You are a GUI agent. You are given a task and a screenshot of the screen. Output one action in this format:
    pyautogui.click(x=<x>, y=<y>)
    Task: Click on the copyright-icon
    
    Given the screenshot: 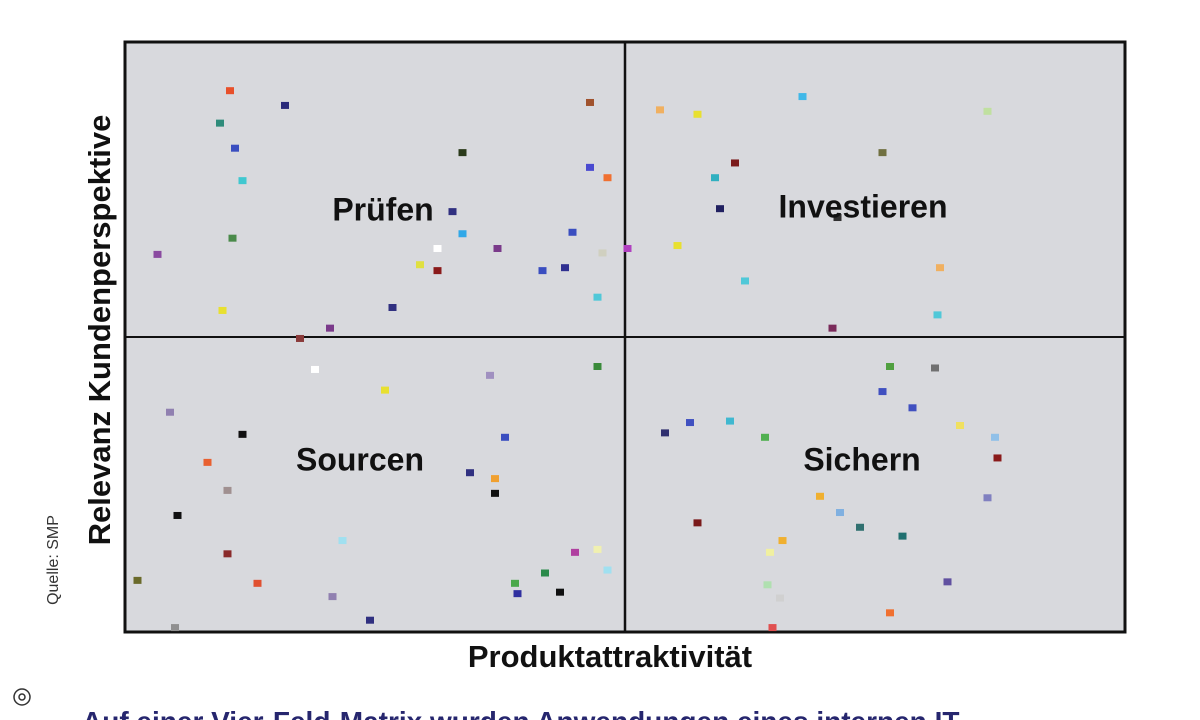 What is the action you would take?
    pyautogui.click(x=22, y=697)
    